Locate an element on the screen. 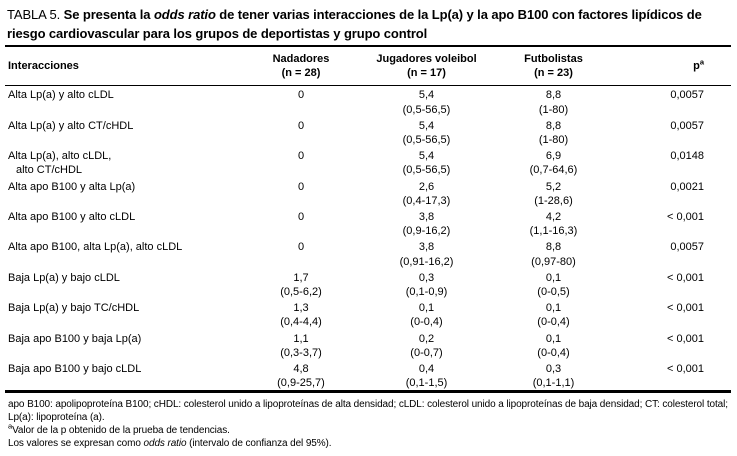  odds-ratio-cell: 1,1 (0,3-3,7) is located at coordinates (301, 345).